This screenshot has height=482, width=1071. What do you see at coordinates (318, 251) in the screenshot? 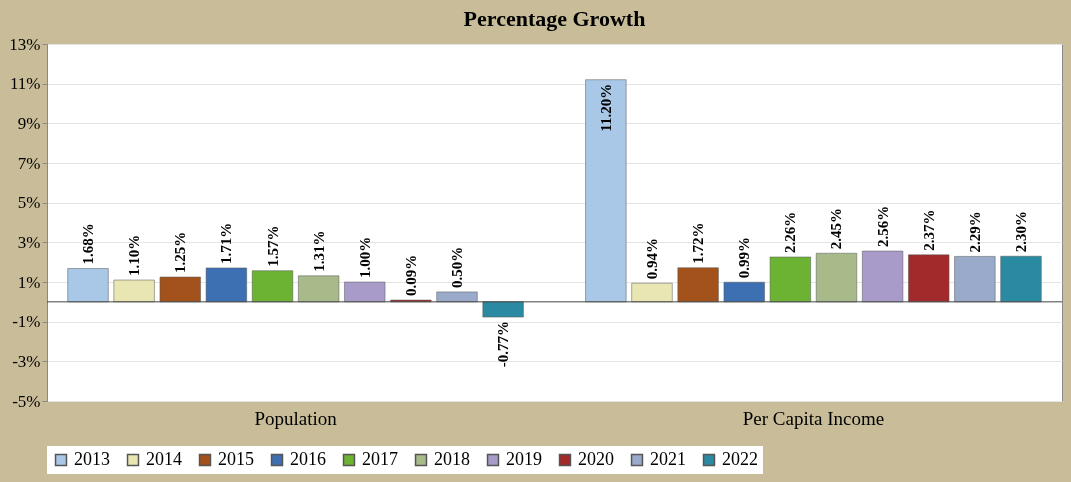
I see `data-label: 1.31%` at bounding box center [318, 251].